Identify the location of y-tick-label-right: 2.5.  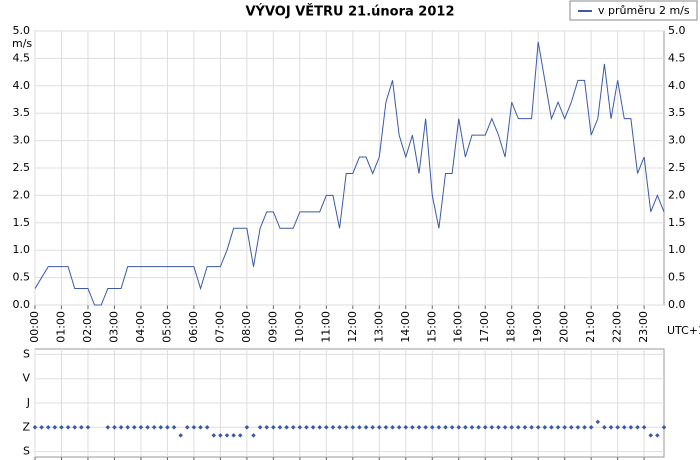
(677, 167).